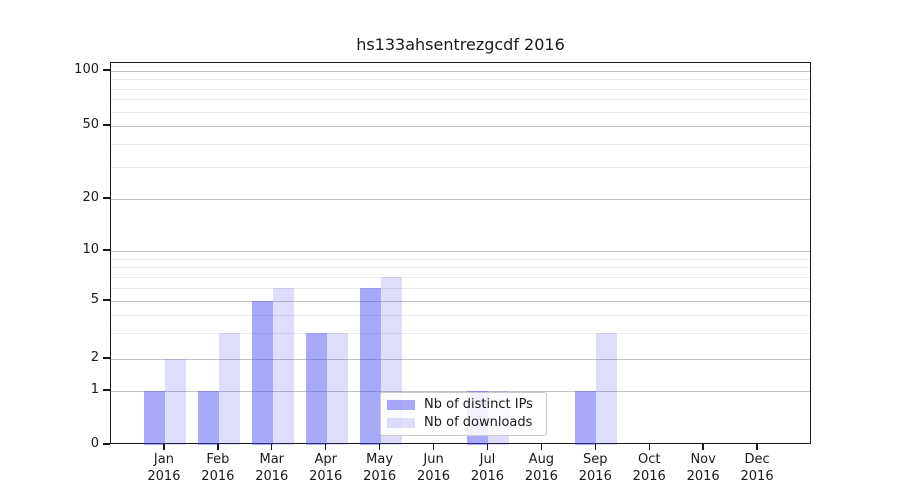 The image size is (900, 500). What do you see at coordinates (649, 459) in the screenshot?
I see `x-tick-month: Oct` at bounding box center [649, 459].